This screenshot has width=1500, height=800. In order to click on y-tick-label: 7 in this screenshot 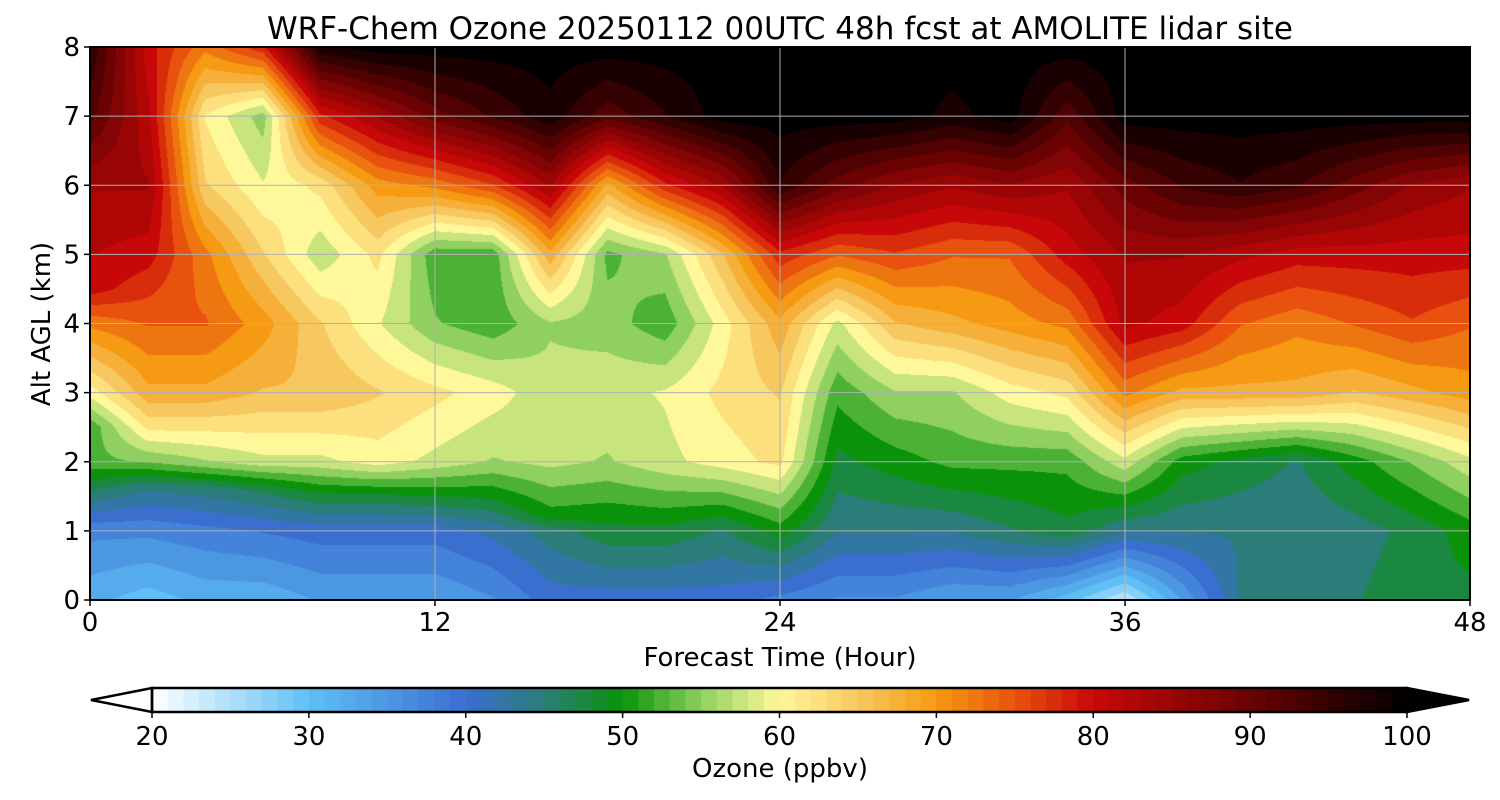, I will do `click(71, 117)`.